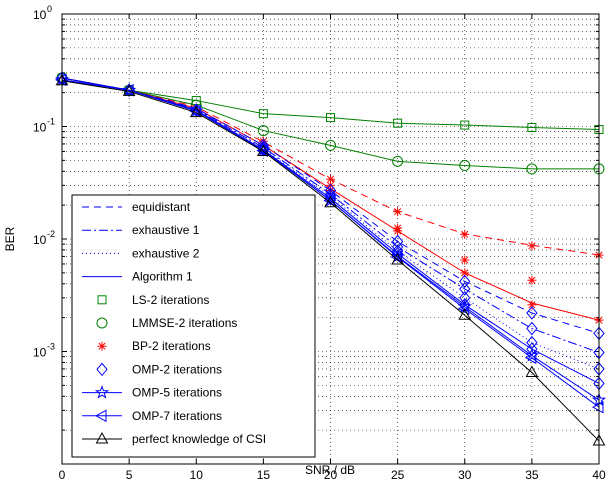 The image size is (608, 479). I want to click on x-tick-label: 5, so click(129, 473).